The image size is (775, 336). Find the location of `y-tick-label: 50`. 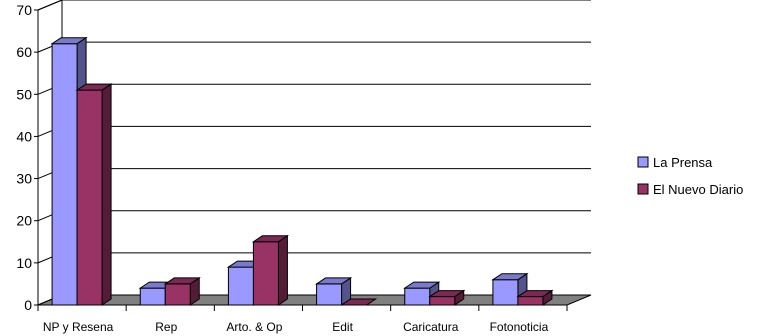

y-tick-label: 50 is located at coordinates (24, 94).